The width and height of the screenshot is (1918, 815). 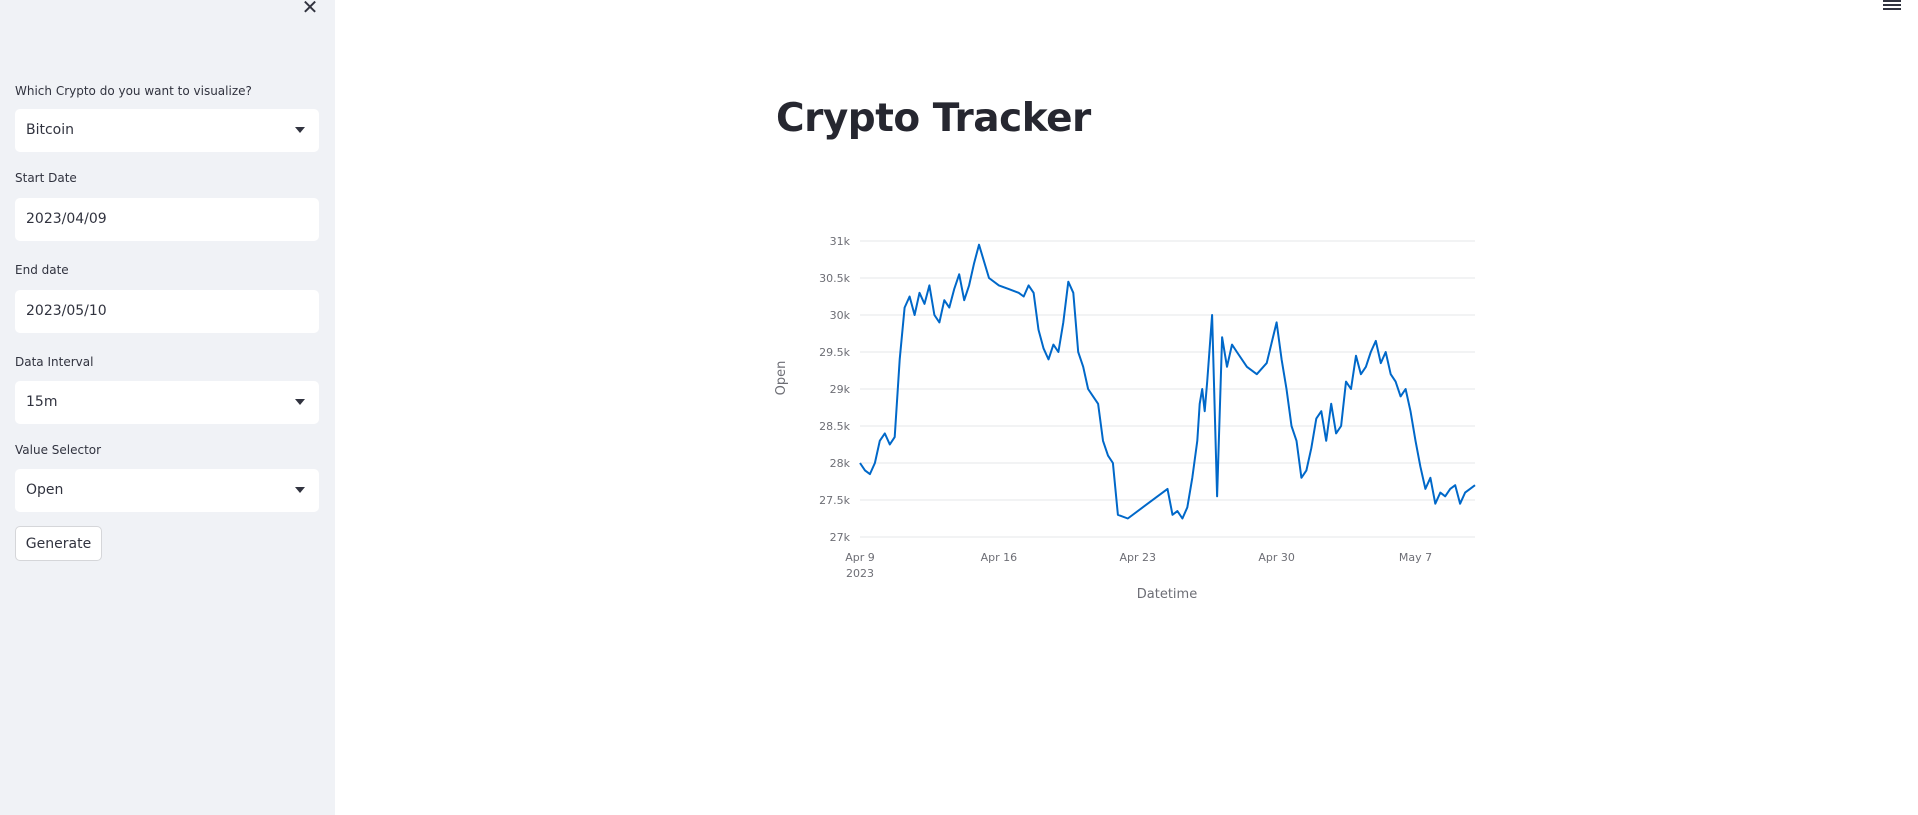 I want to click on y-tick-label: 29k, so click(x=840, y=389).